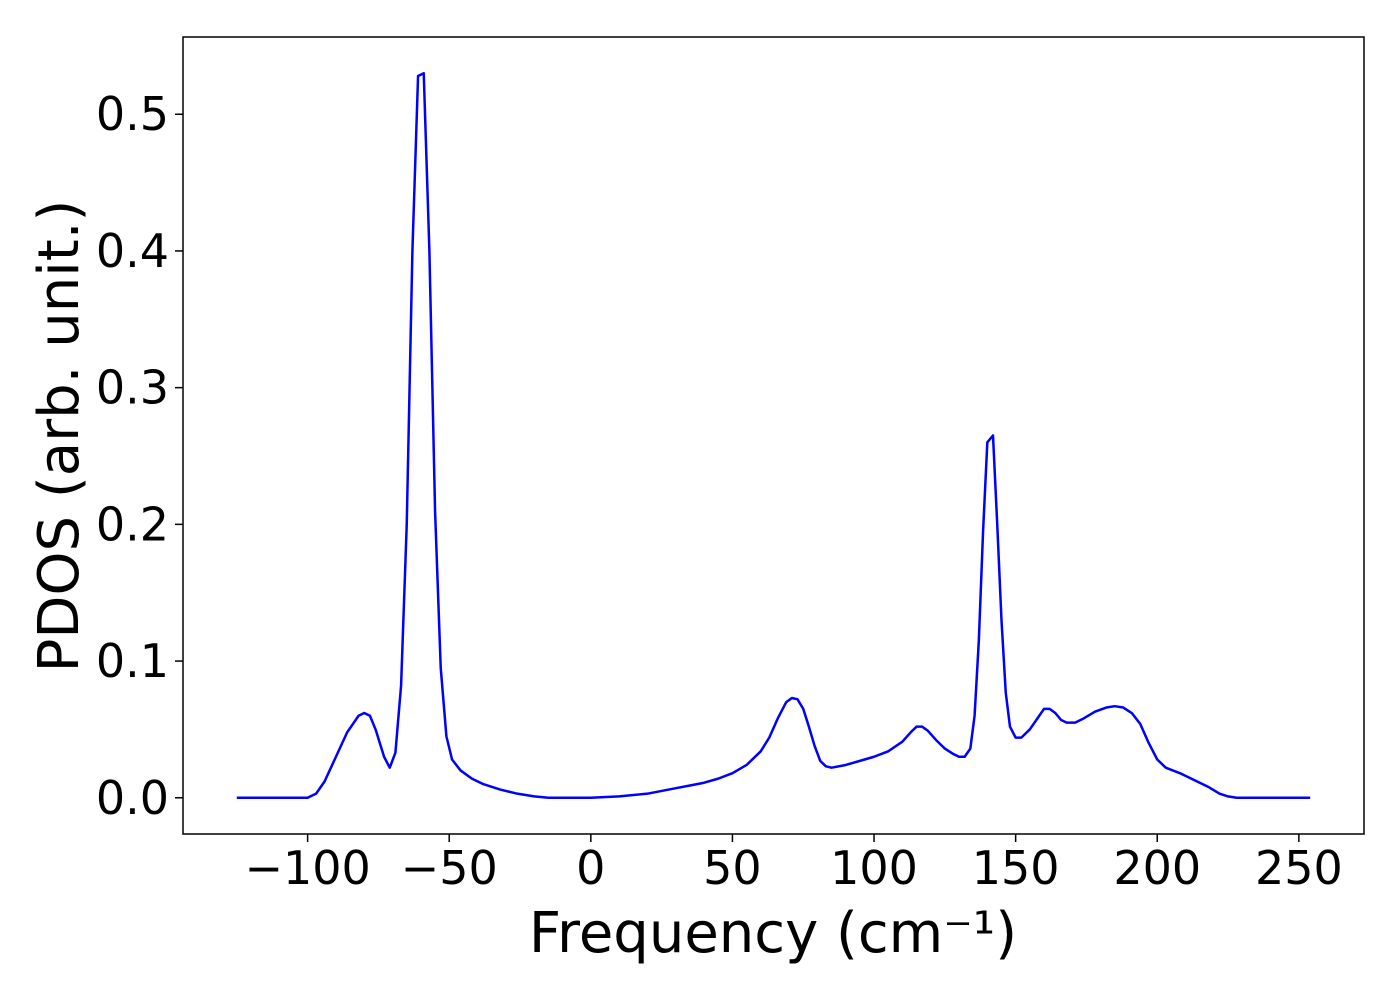 The image size is (1400, 1000). I want to click on x-tick-label: 200, so click(1157, 868).